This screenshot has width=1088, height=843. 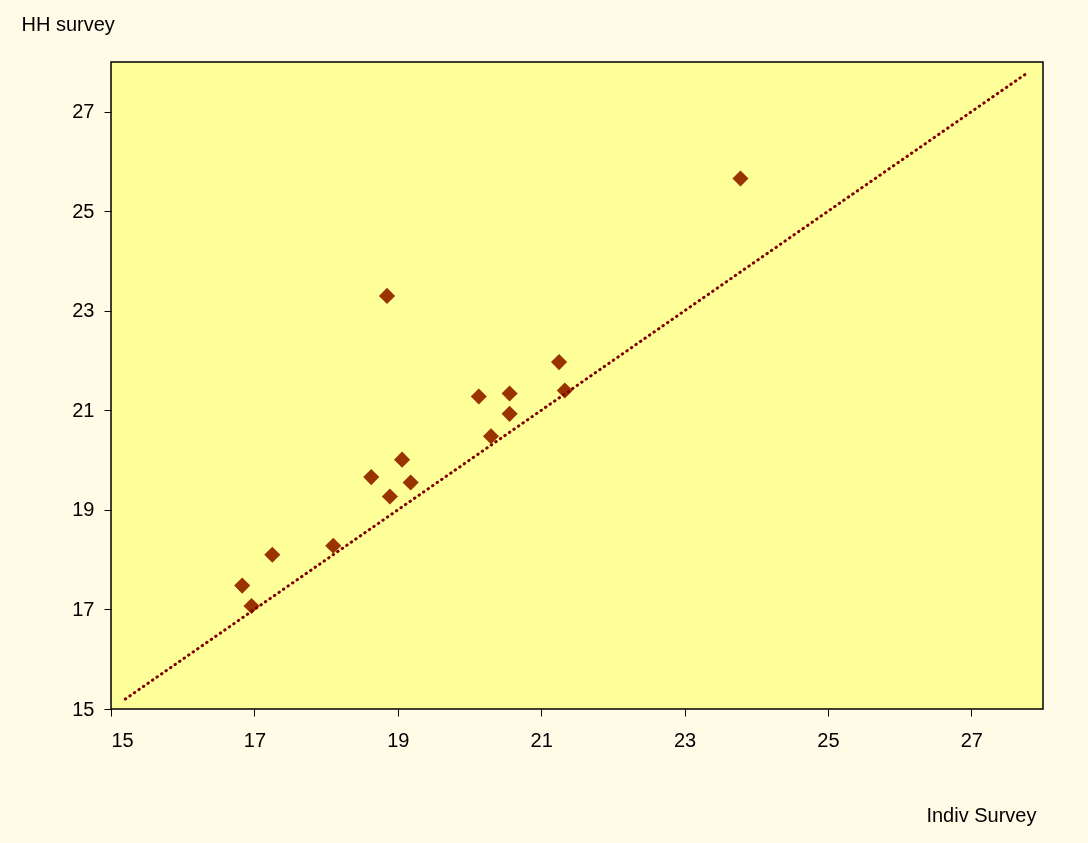 I want to click on x-tick-label: 21, so click(x=541, y=739).